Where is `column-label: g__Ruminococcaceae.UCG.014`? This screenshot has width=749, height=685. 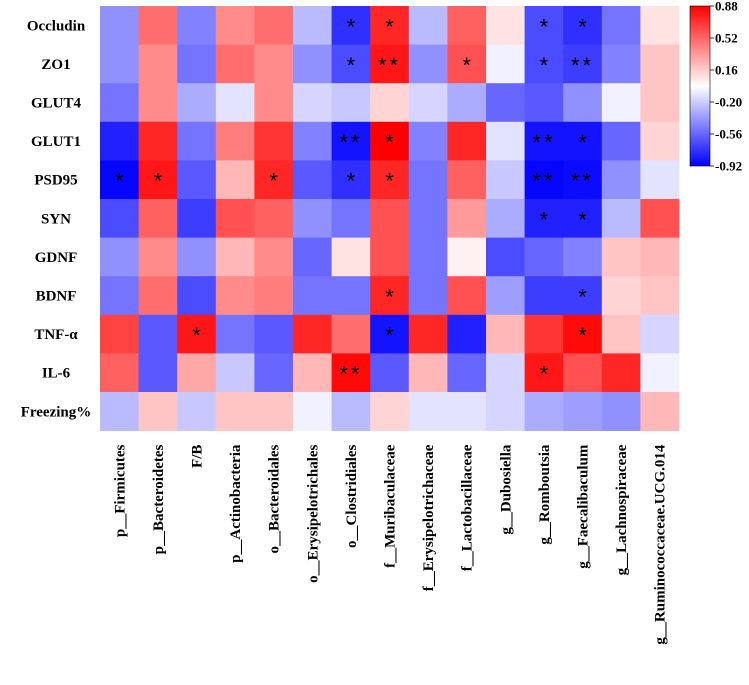 column-label: g__Ruminococcaceae.UCG.014 is located at coordinates (661, 544).